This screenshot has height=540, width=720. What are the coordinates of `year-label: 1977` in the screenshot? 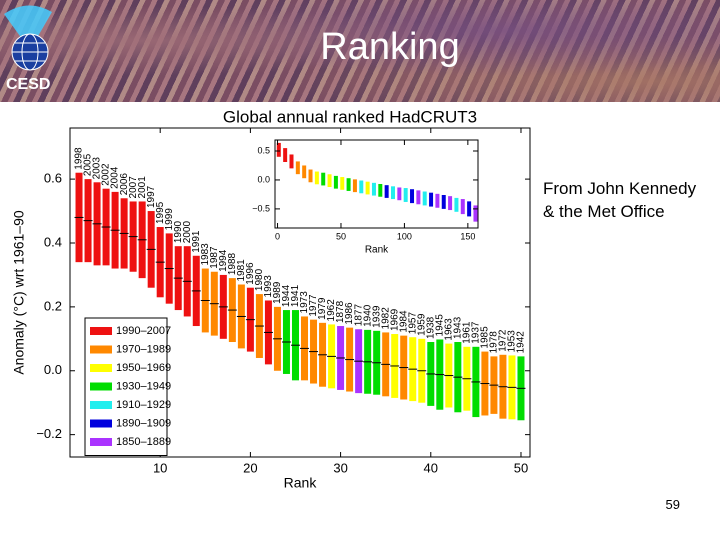 It's located at (313, 305).